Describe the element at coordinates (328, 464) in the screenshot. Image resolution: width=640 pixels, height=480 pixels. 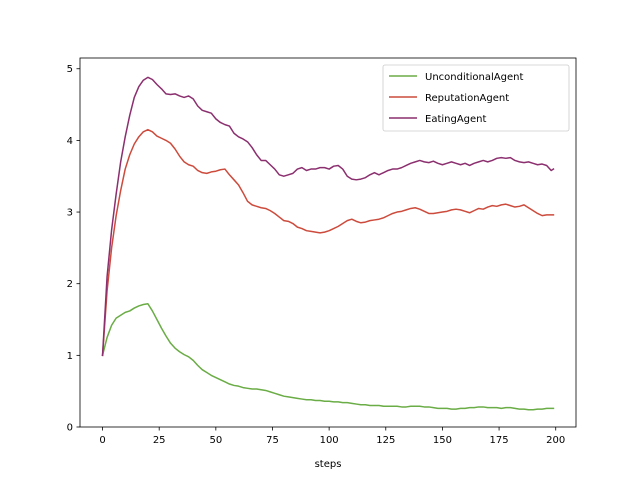
I see `x-axis-label: steps` at that location.